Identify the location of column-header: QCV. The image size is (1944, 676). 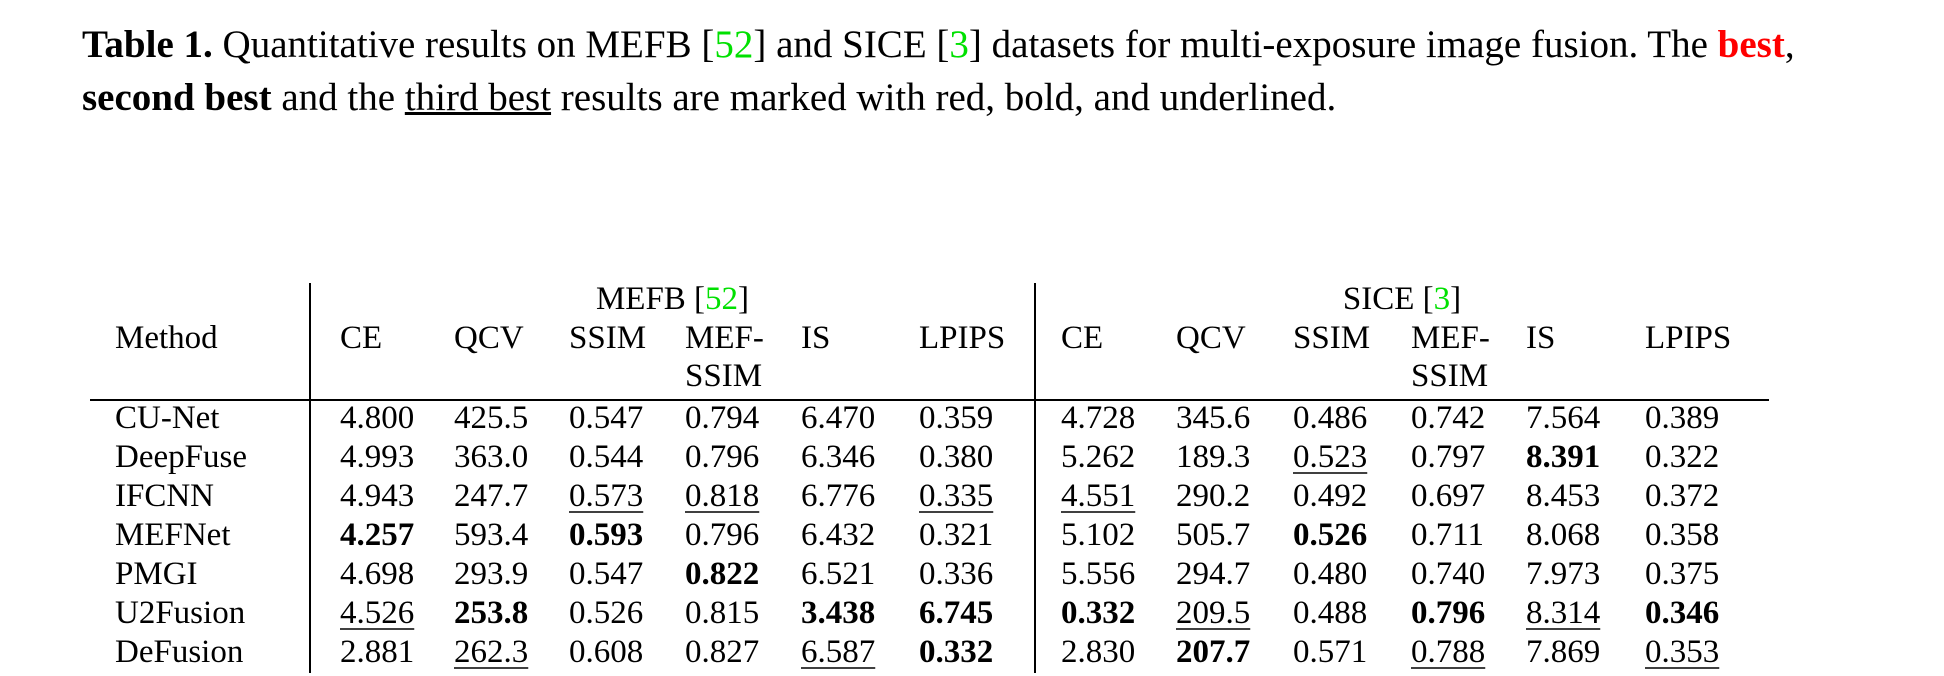
(489, 338).